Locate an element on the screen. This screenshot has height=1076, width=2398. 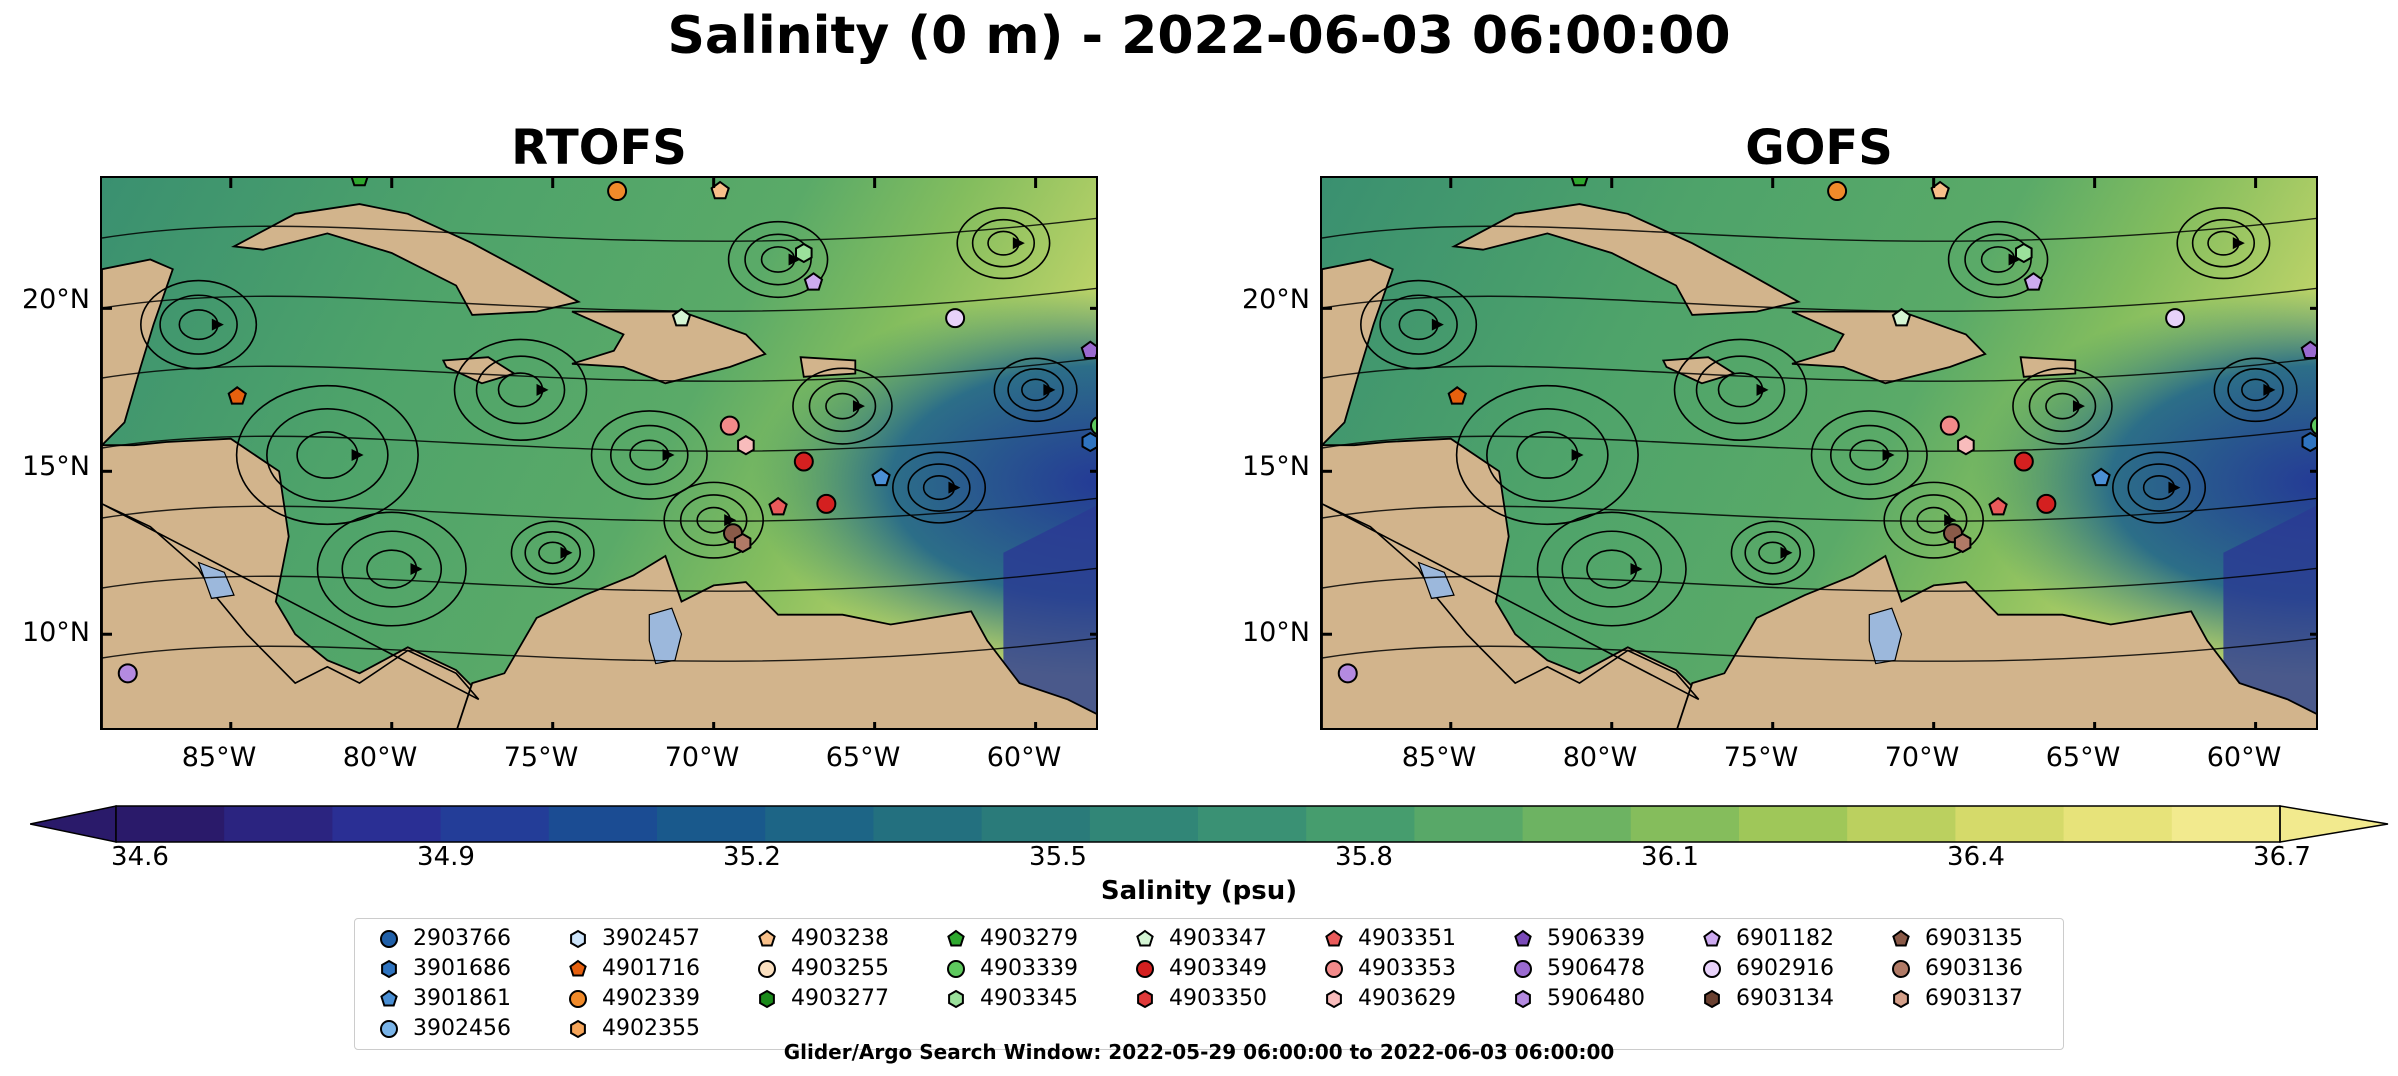
colorbar-tick: 36.1 is located at coordinates (1670, 857).